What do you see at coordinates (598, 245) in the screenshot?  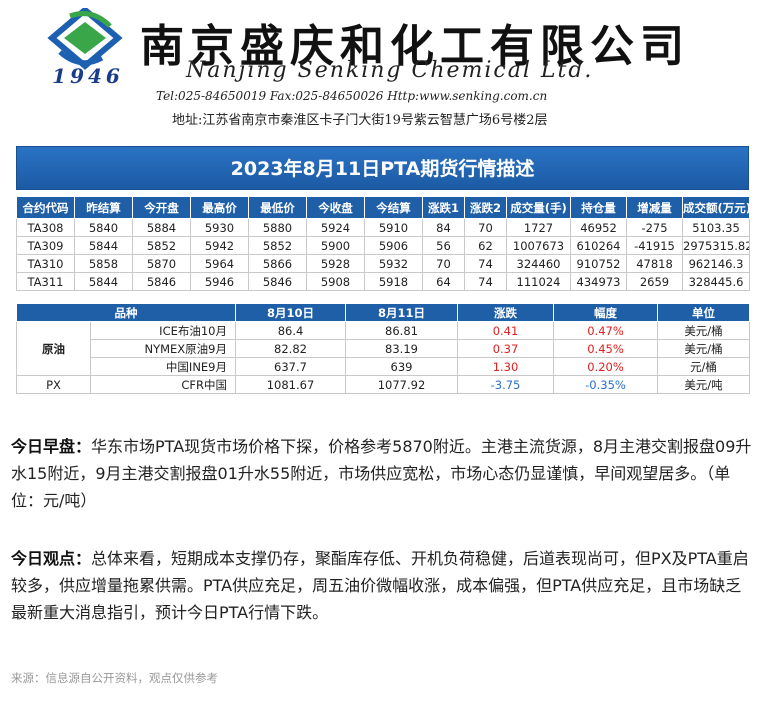 I see `futures-cell: 610264` at bounding box center [598, 245].